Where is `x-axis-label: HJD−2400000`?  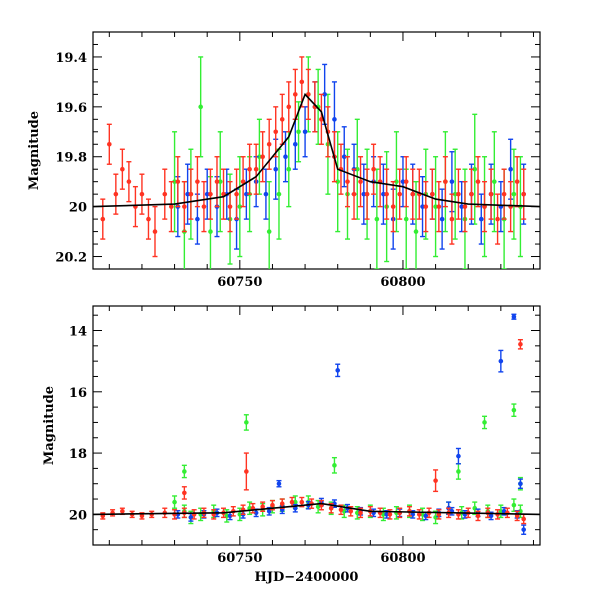
x-axis-label: HJD−2400000 is located at coordinates (307, 577).